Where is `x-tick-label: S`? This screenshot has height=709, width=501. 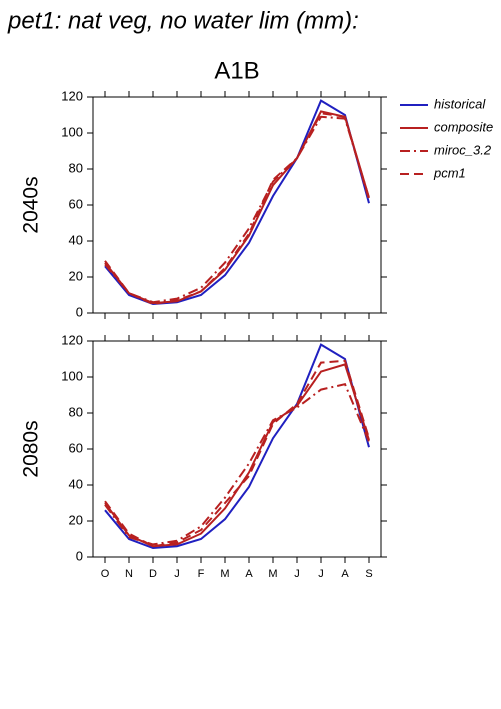 x-tick-label: S is located at coordinates (368, 574).